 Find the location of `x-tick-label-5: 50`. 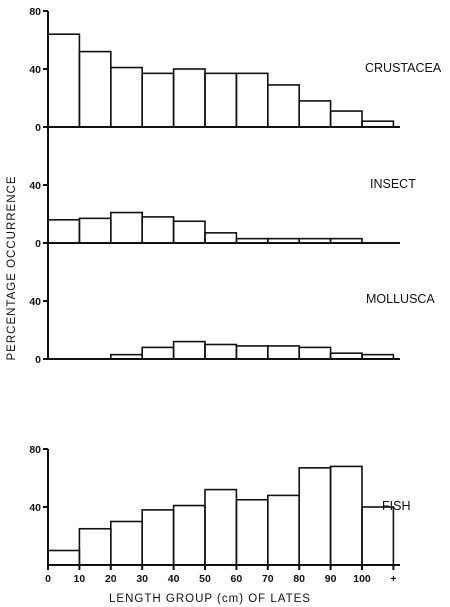

x-tick-label-5: 50 is located at coordinates (205, 579).